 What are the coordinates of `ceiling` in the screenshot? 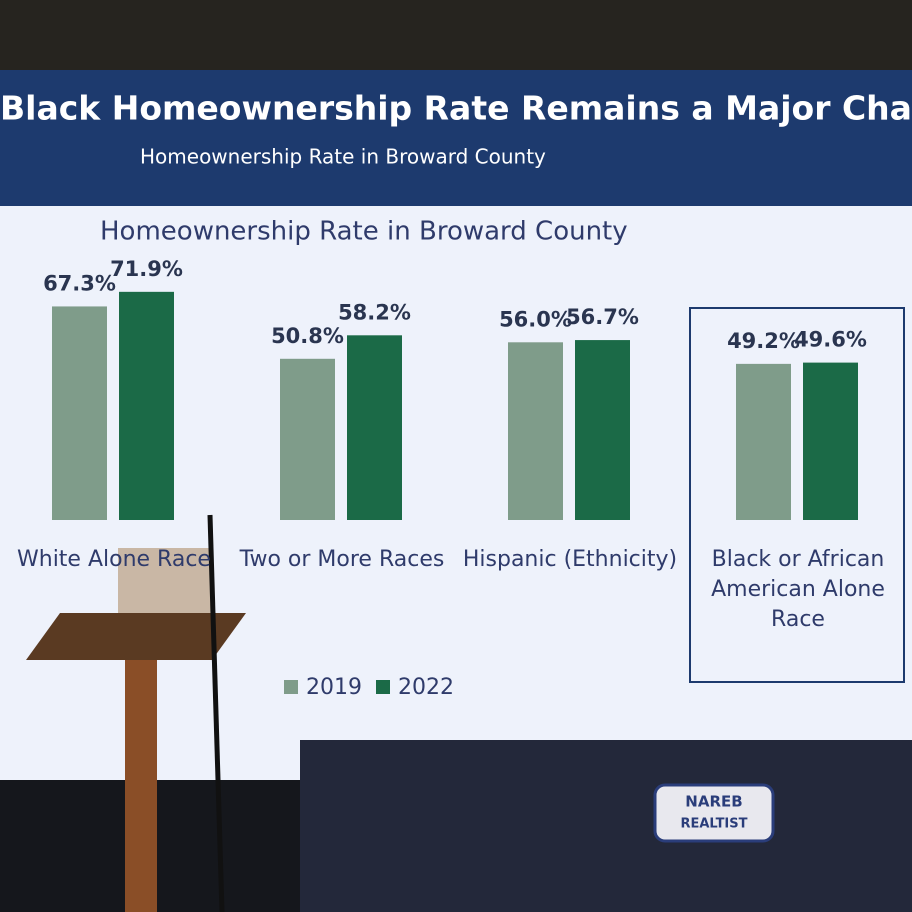 It's located at (456, 35).